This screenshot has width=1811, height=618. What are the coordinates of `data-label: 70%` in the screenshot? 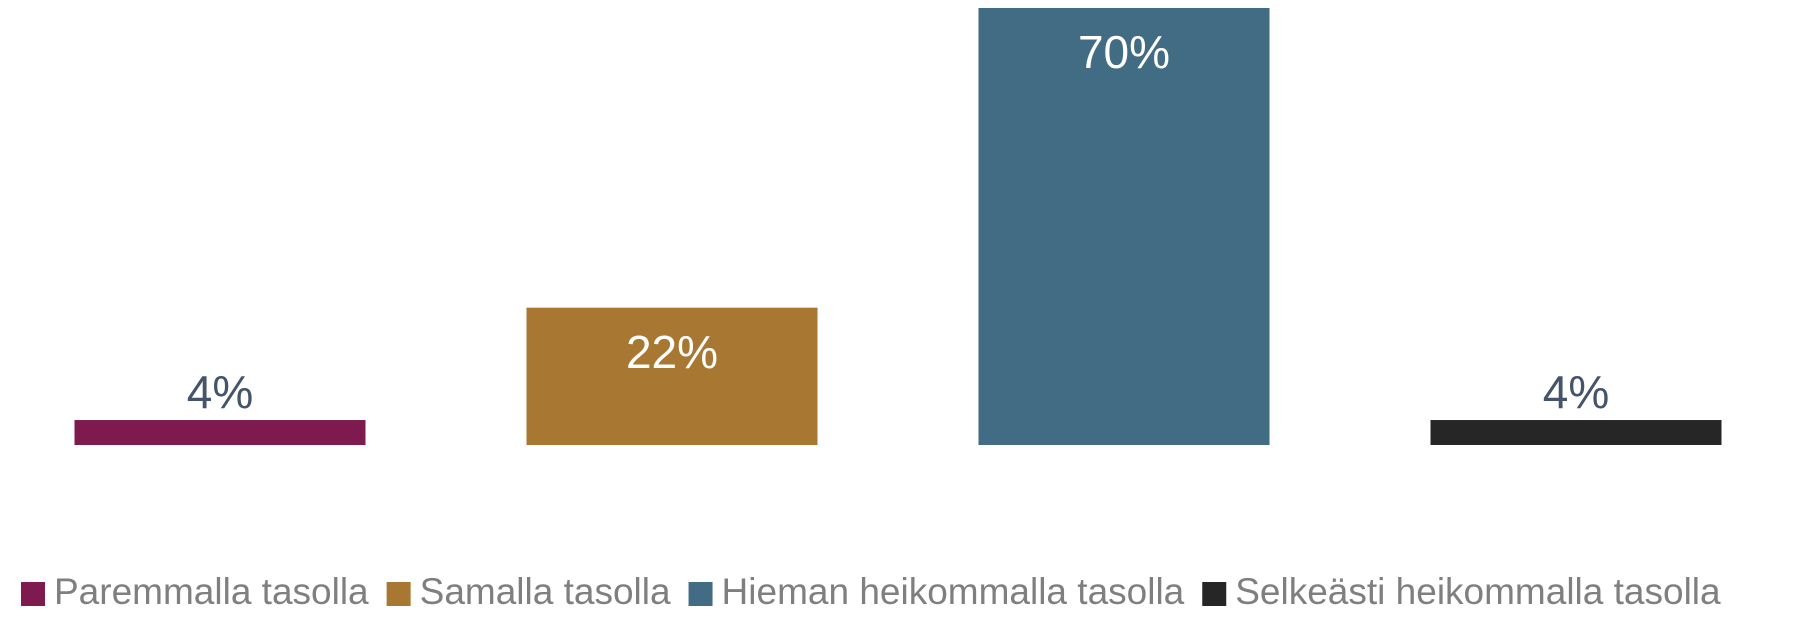 It's located at (1124, 52).